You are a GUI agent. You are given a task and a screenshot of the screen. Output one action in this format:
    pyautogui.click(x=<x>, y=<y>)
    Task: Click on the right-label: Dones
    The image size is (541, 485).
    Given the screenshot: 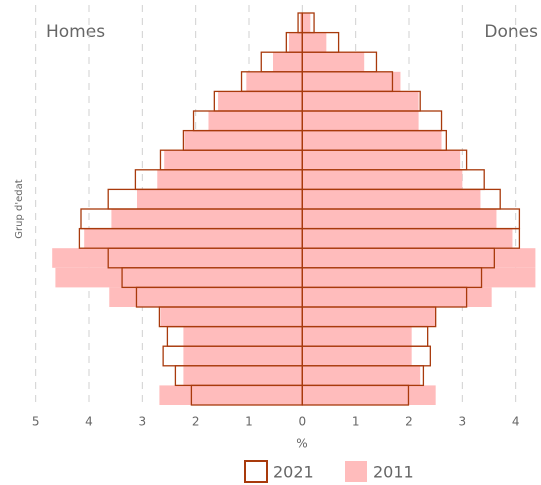 What is the action you would take?
    pyautogui.click(x=511, y=32)
    